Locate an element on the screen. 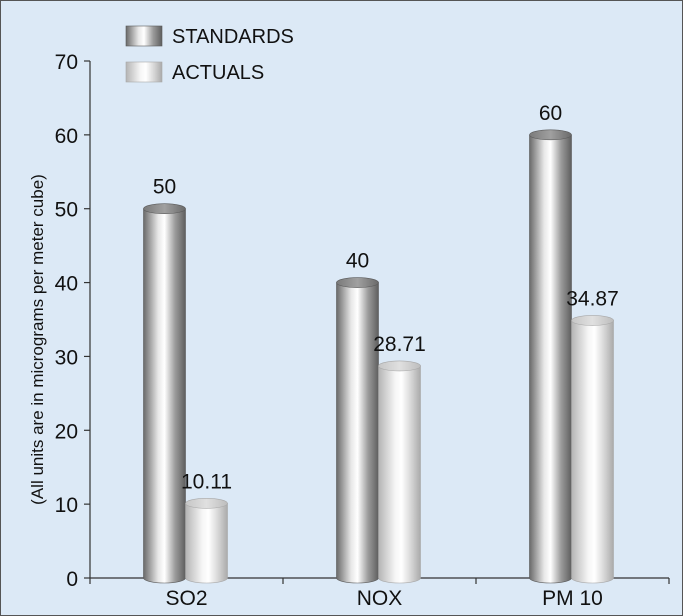  data-label: 28.71 is located at coordinates (399, 344).